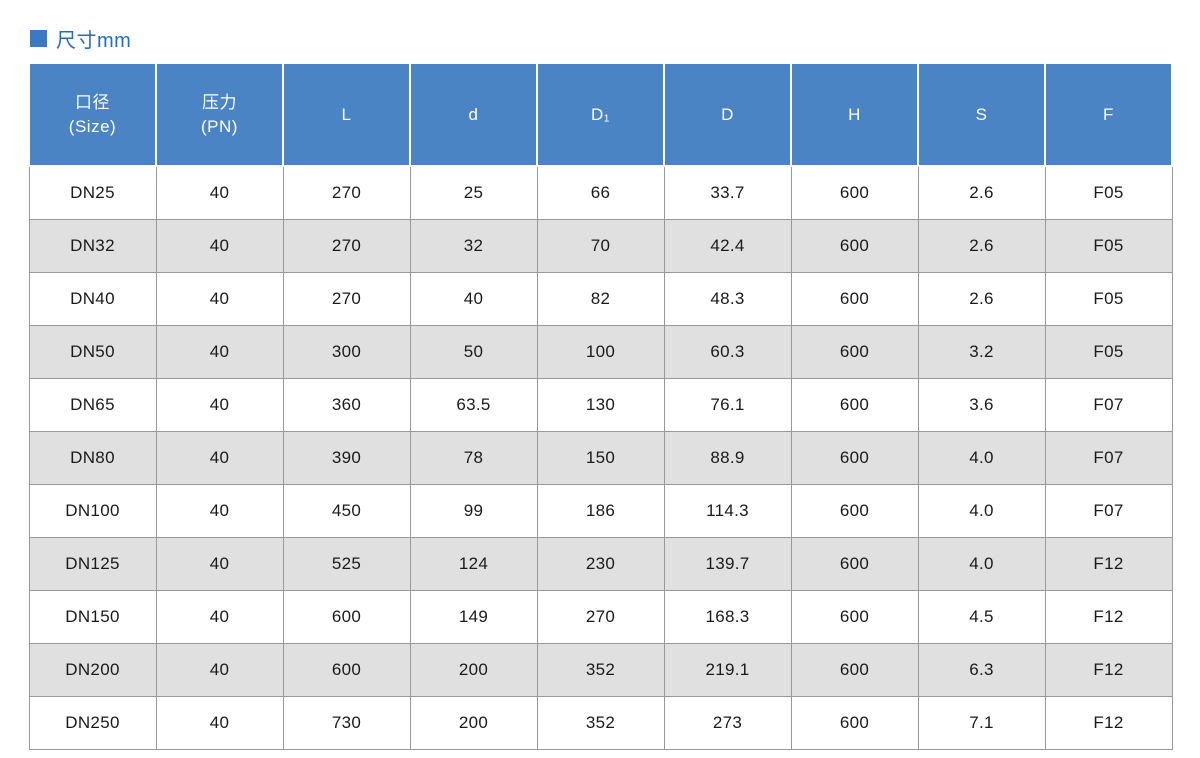 The width and height of the screenshot is (1200, 758). What do you see at coordinates (38, 38) in the screenshot?
I see `blue-square-bullet-icon` at bounding box center [38, 38].